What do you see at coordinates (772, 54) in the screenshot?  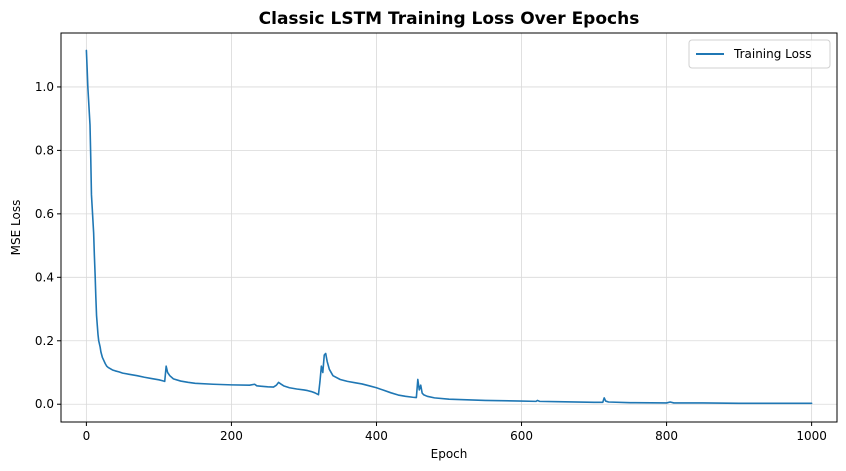 I see `legend-label-training-loss: Training Loss` at bounding box center [772, 54].